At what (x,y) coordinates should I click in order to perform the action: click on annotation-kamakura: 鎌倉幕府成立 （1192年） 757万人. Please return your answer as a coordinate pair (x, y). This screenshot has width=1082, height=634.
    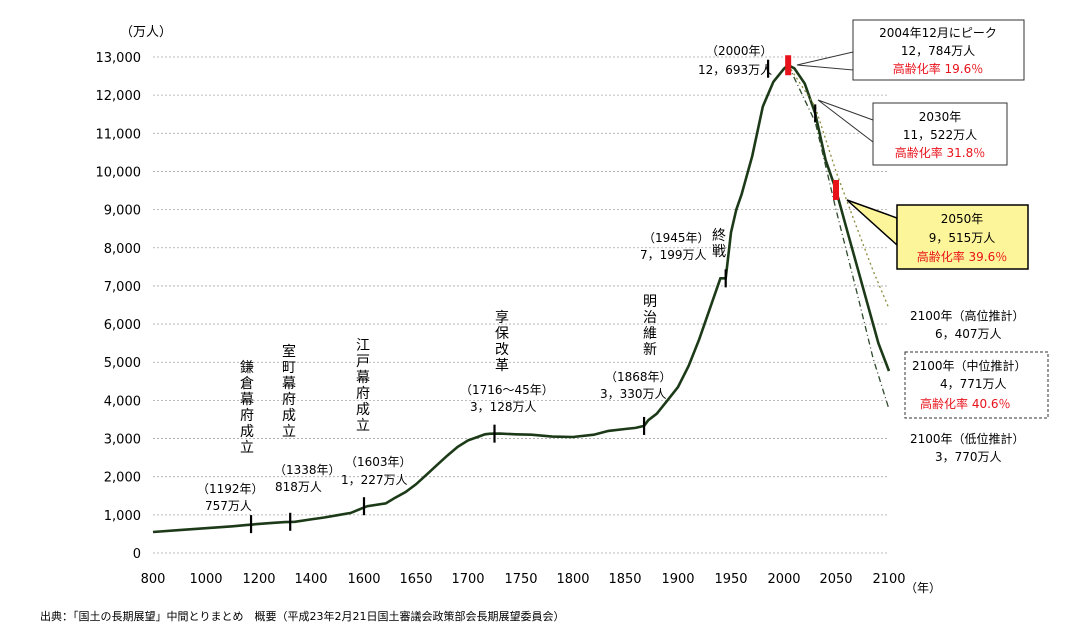
    Looking at the image, I should click on (230, 436).